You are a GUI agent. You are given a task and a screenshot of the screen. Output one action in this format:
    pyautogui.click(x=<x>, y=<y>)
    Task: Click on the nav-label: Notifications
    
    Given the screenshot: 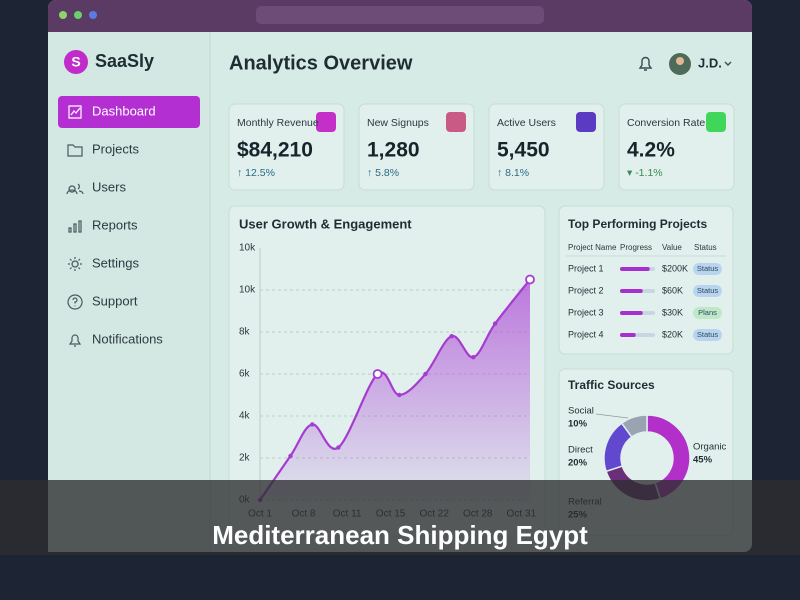 What is the action you would take?
    pyautogui.click(x=127, y=338)
    